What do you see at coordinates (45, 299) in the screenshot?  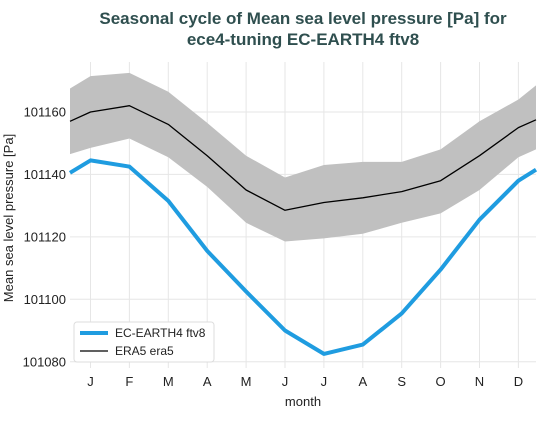 I see `y-tick-label: 101100` at bounding box center [45, 299].